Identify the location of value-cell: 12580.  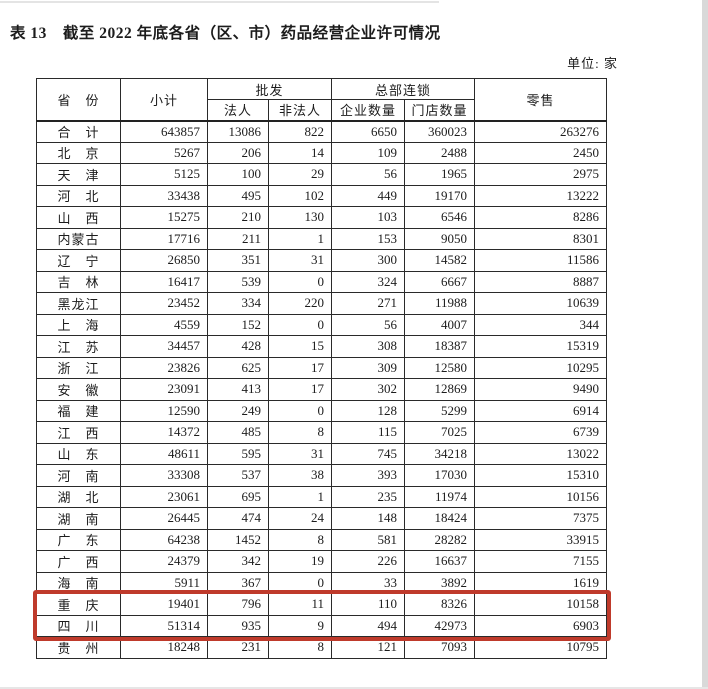
(440, 367).